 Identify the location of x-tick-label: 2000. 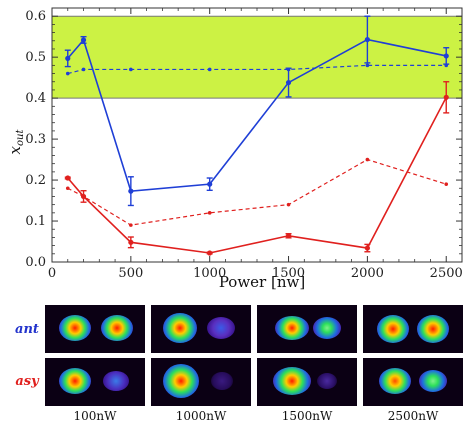
(367, 273).